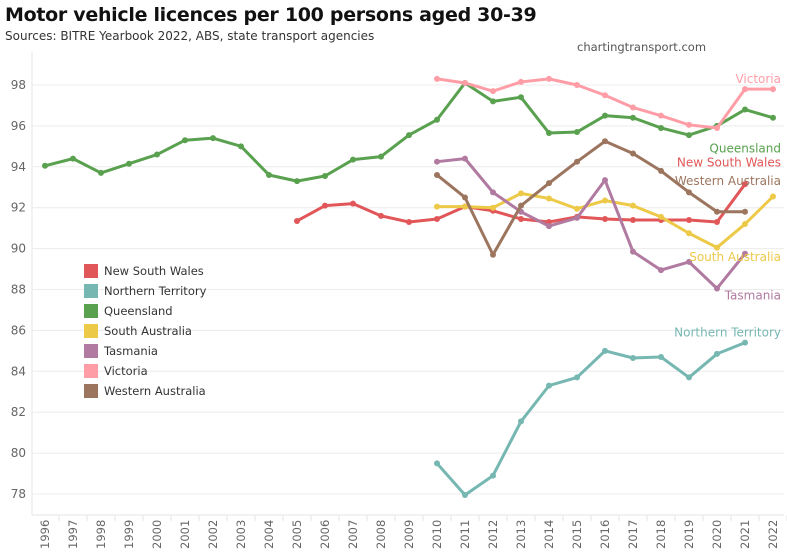 The width and height of the screenshot is (787, 552). Describe the element at coordinates (145, 291) in the screenshot. I see `legend-item: Northern Territory` at that location.